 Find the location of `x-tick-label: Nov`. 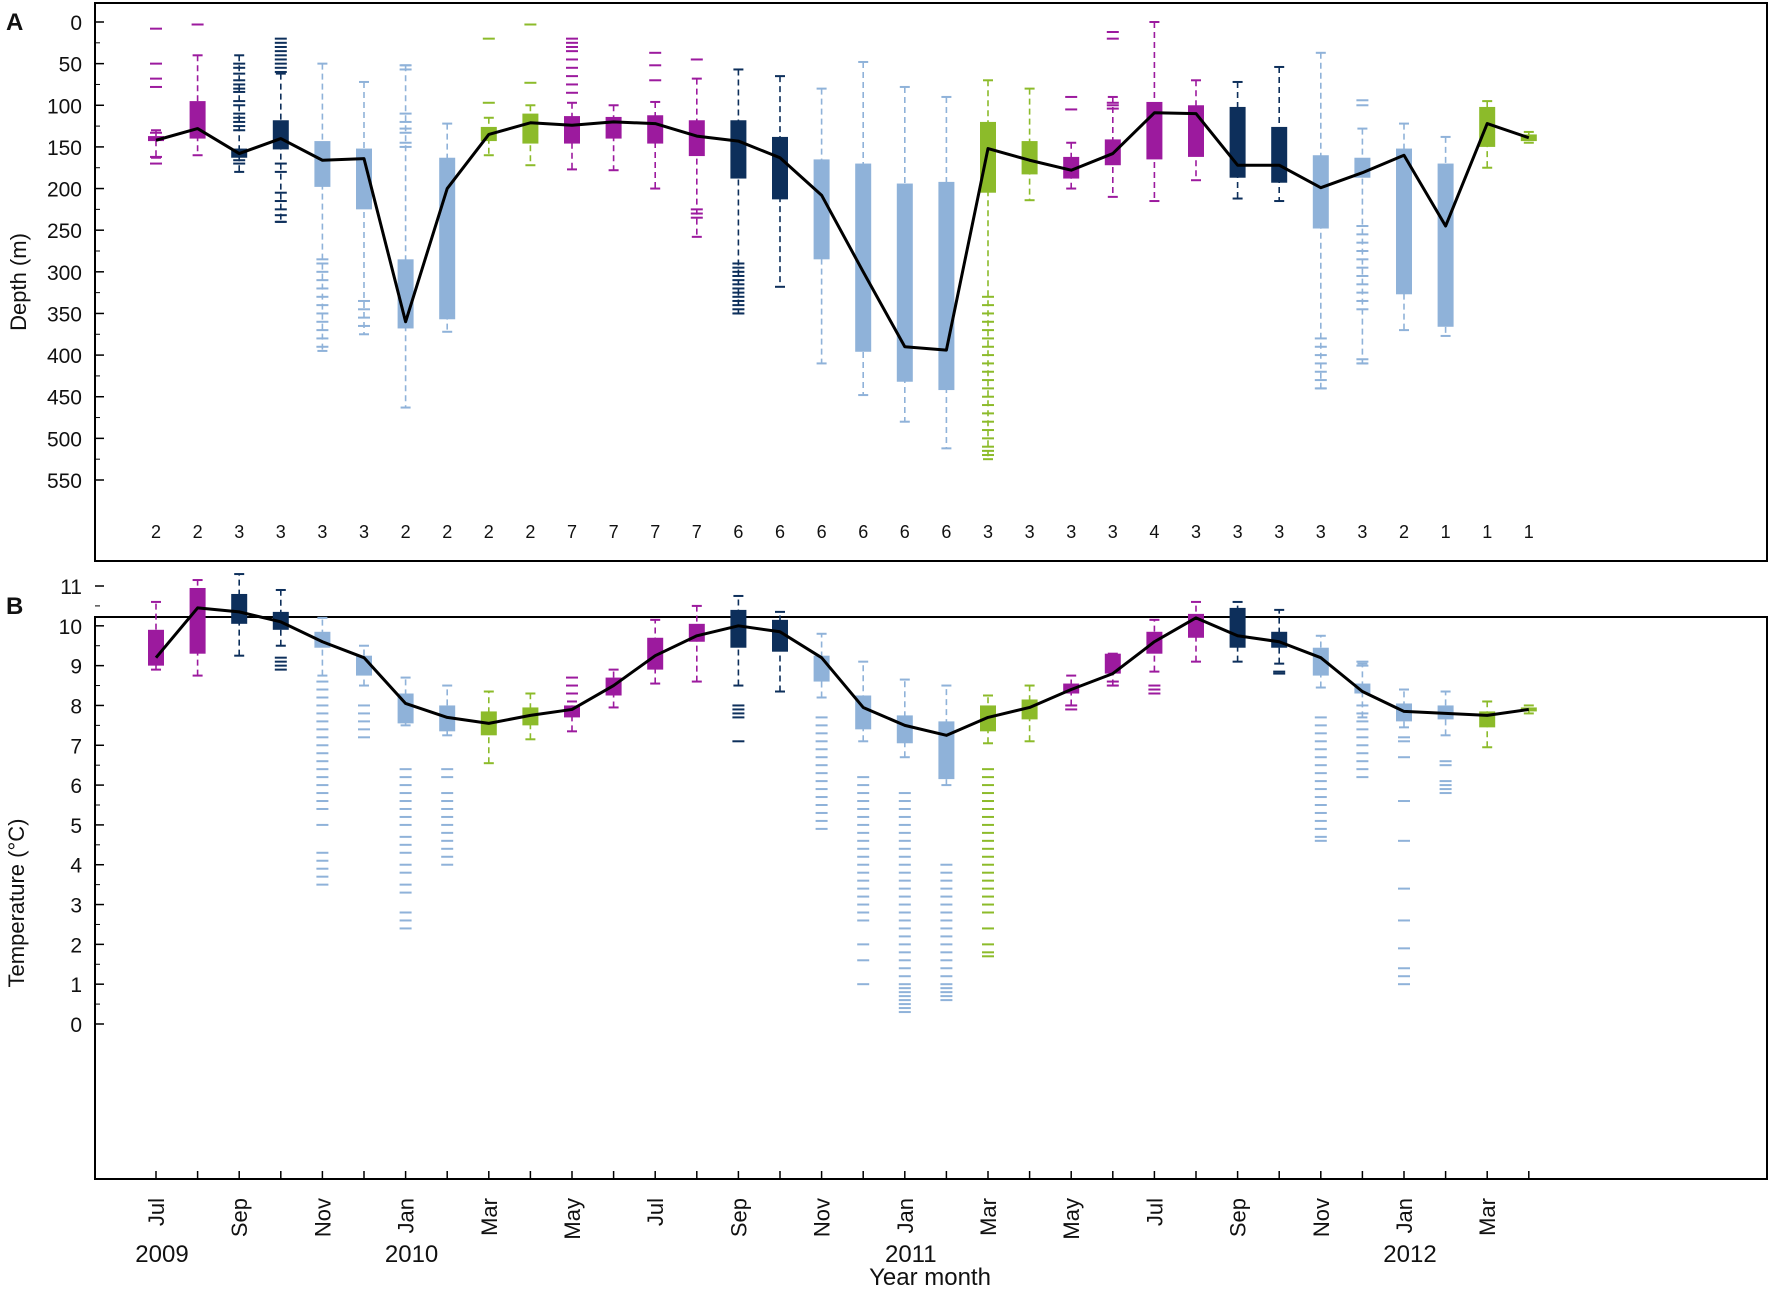

x-tick-label: Nov is located at coordinates (1321, 1217).